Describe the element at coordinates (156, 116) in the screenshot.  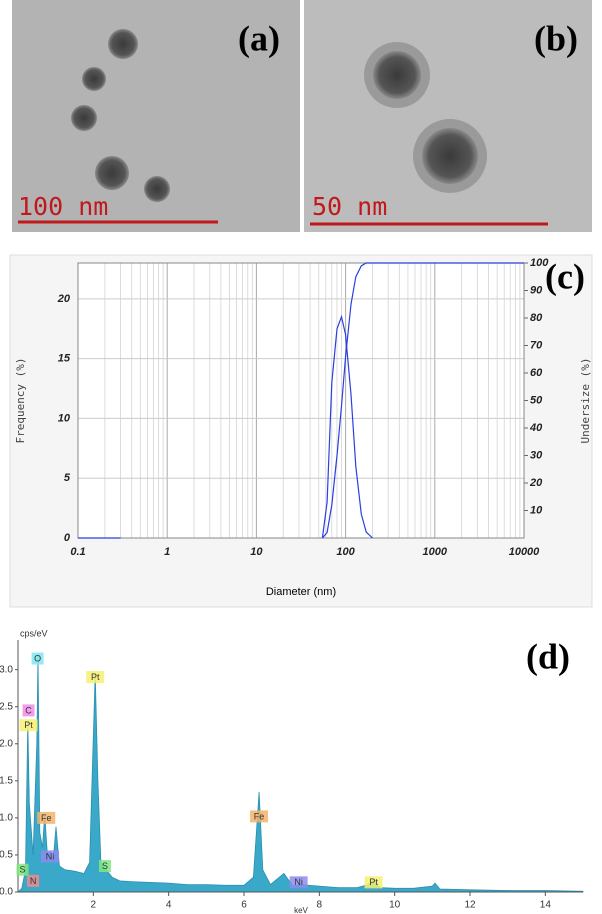
I see `tem-image-a: (a) 100 nm` at that location.